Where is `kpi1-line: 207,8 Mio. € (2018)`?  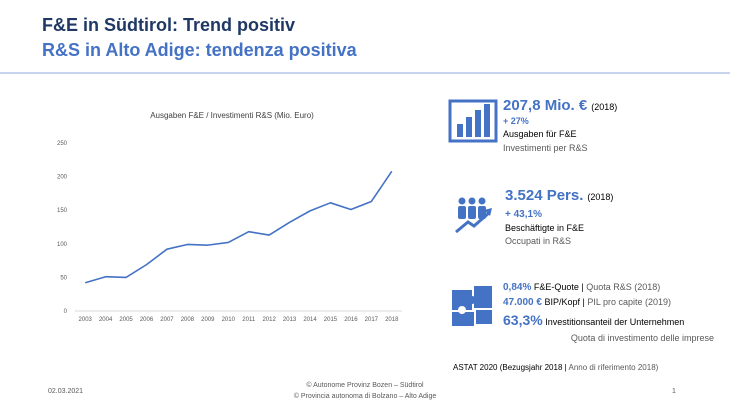 kpi1-line: 207,8 Mio. € (2018) is located at coordinates (560, 105).